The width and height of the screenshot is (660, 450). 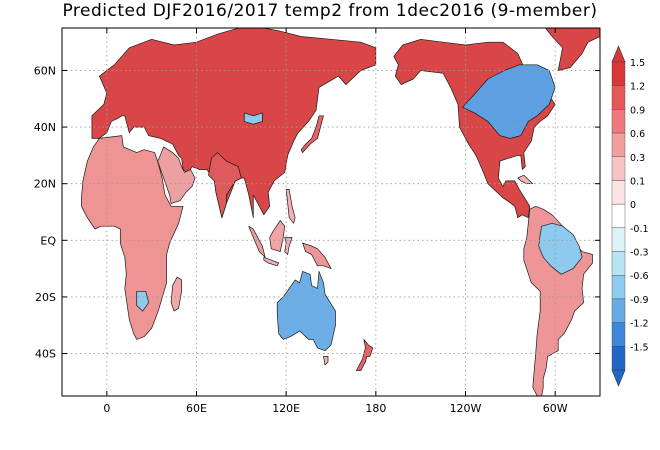 What do you see at coordinates (375, 408) in the screenshot?
I see `lon-tick-label: 180` at bounding box center [375, 408].